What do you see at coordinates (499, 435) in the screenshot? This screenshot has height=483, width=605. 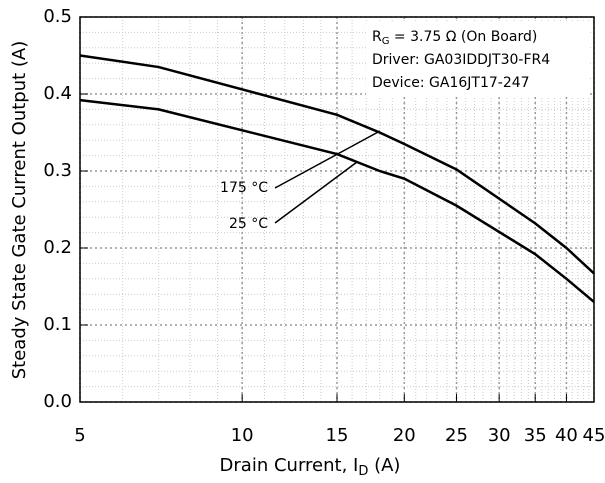 I see `x-tick-label: 30` at bounding box center [499, 435].